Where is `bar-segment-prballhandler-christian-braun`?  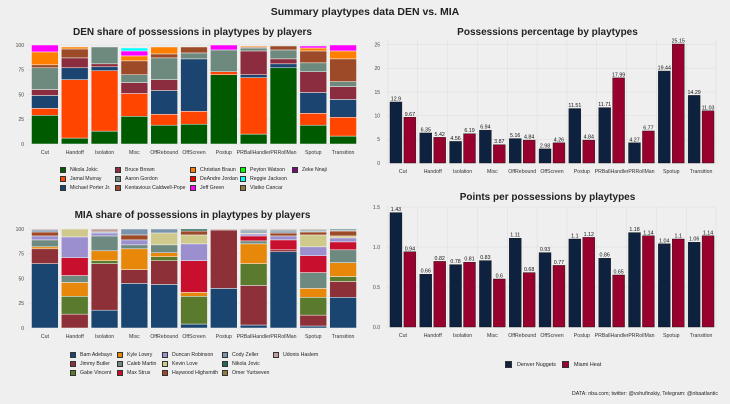
bar-segment-prballhandler-christian-braun is located at coordinates (253, 46).